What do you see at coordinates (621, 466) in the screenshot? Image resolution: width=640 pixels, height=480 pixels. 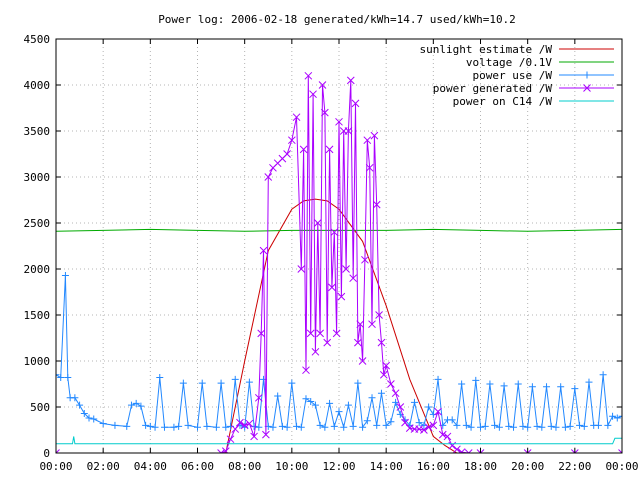 I see `x-tick-label: 00:00` at bounding box center [621, 466].